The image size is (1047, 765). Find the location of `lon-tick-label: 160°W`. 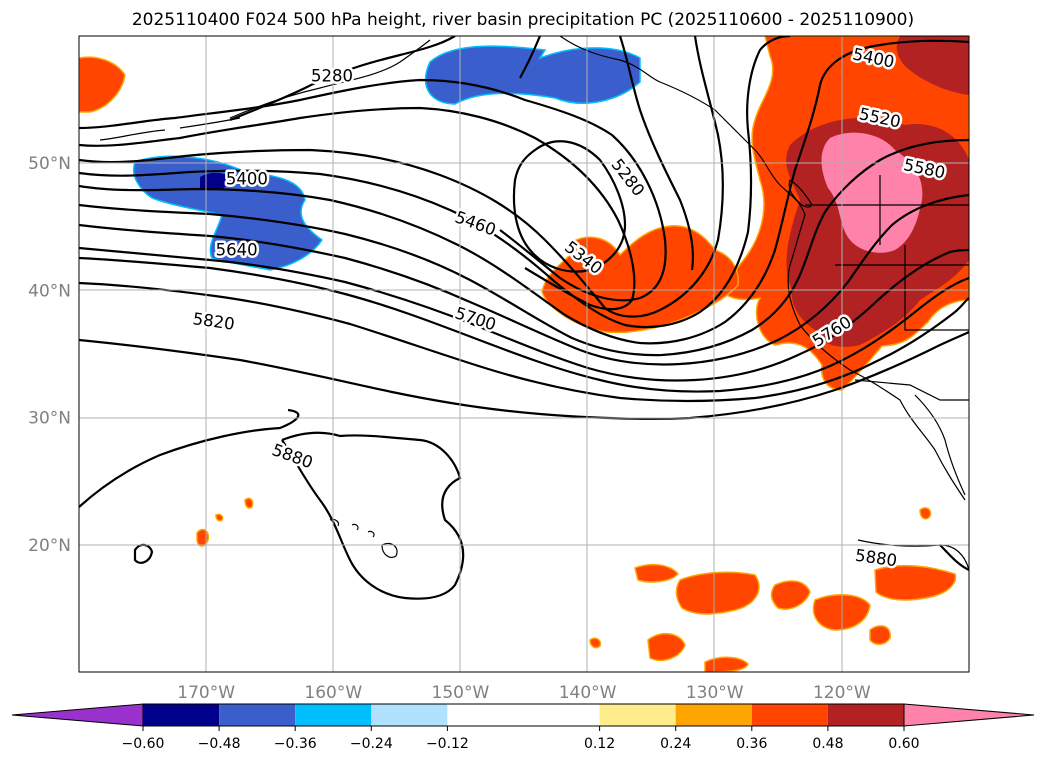

lon-tick-label: 160°W is located at coordinates (333, 693).